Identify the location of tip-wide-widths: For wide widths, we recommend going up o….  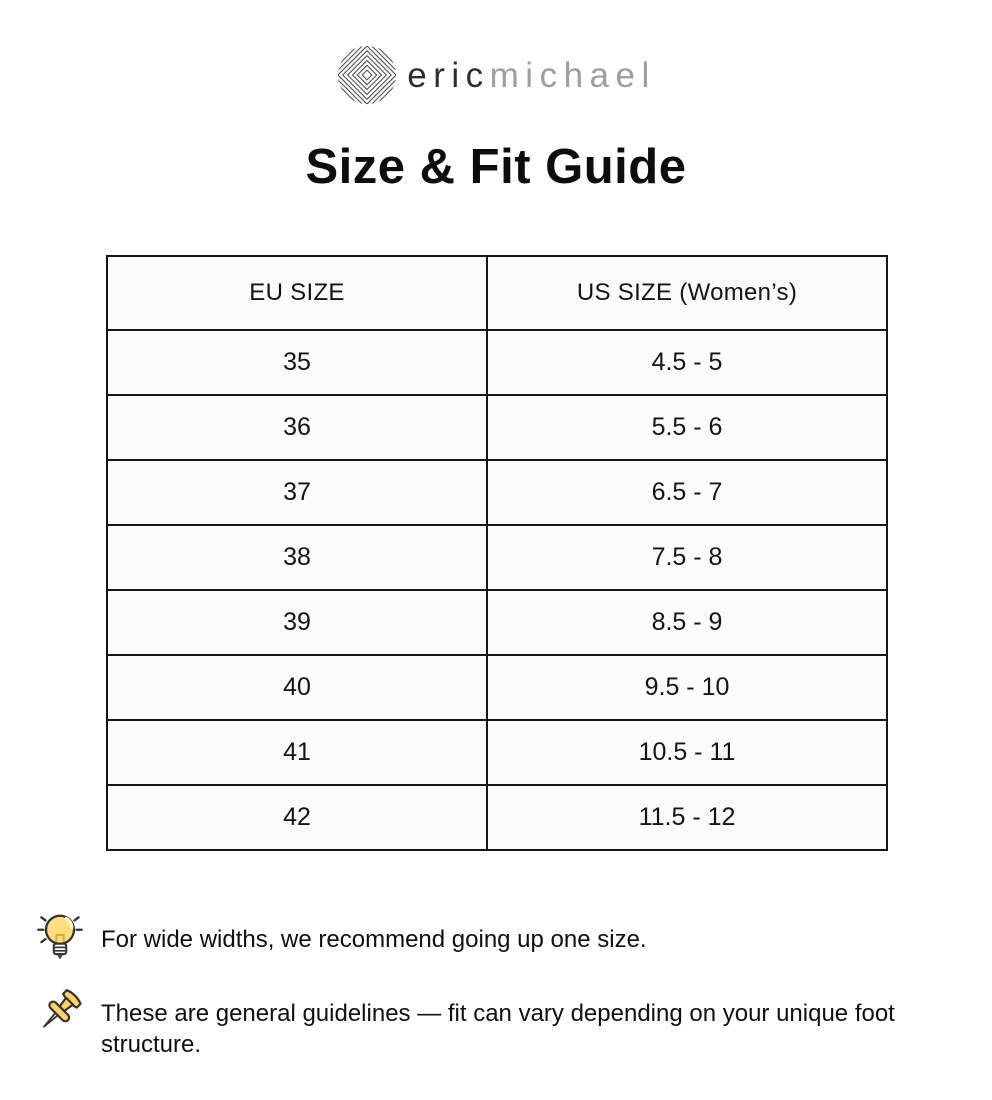
(497, 937).